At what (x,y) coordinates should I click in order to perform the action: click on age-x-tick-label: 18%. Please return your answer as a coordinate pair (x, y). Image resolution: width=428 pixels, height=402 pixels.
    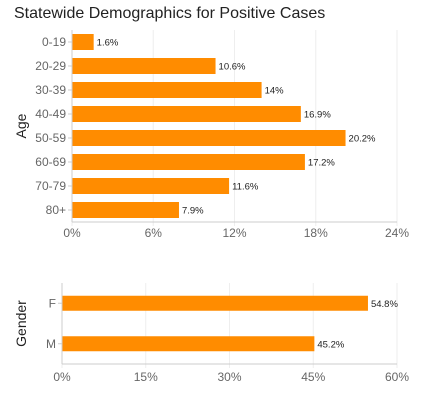
    Looking at the image, I should click on (316, 233).